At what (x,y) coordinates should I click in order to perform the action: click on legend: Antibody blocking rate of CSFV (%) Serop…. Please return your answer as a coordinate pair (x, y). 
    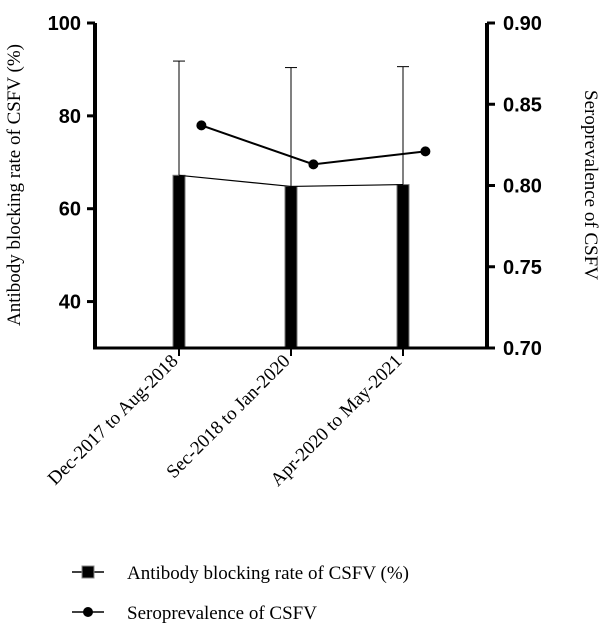
    Looking at the image, I should click on (240, 593).